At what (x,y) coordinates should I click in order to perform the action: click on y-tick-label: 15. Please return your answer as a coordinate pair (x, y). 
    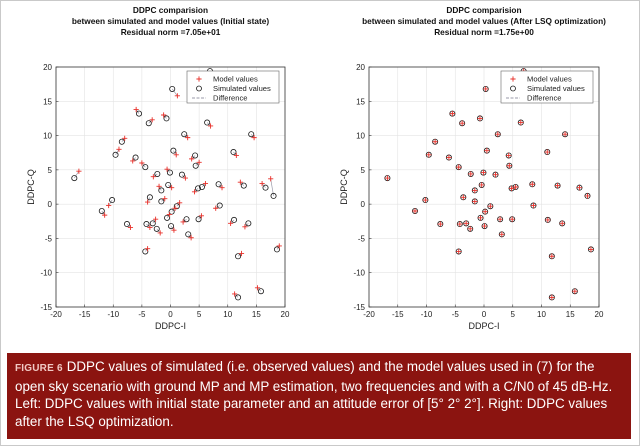
    Looking at the image, I should click on (360, 101).